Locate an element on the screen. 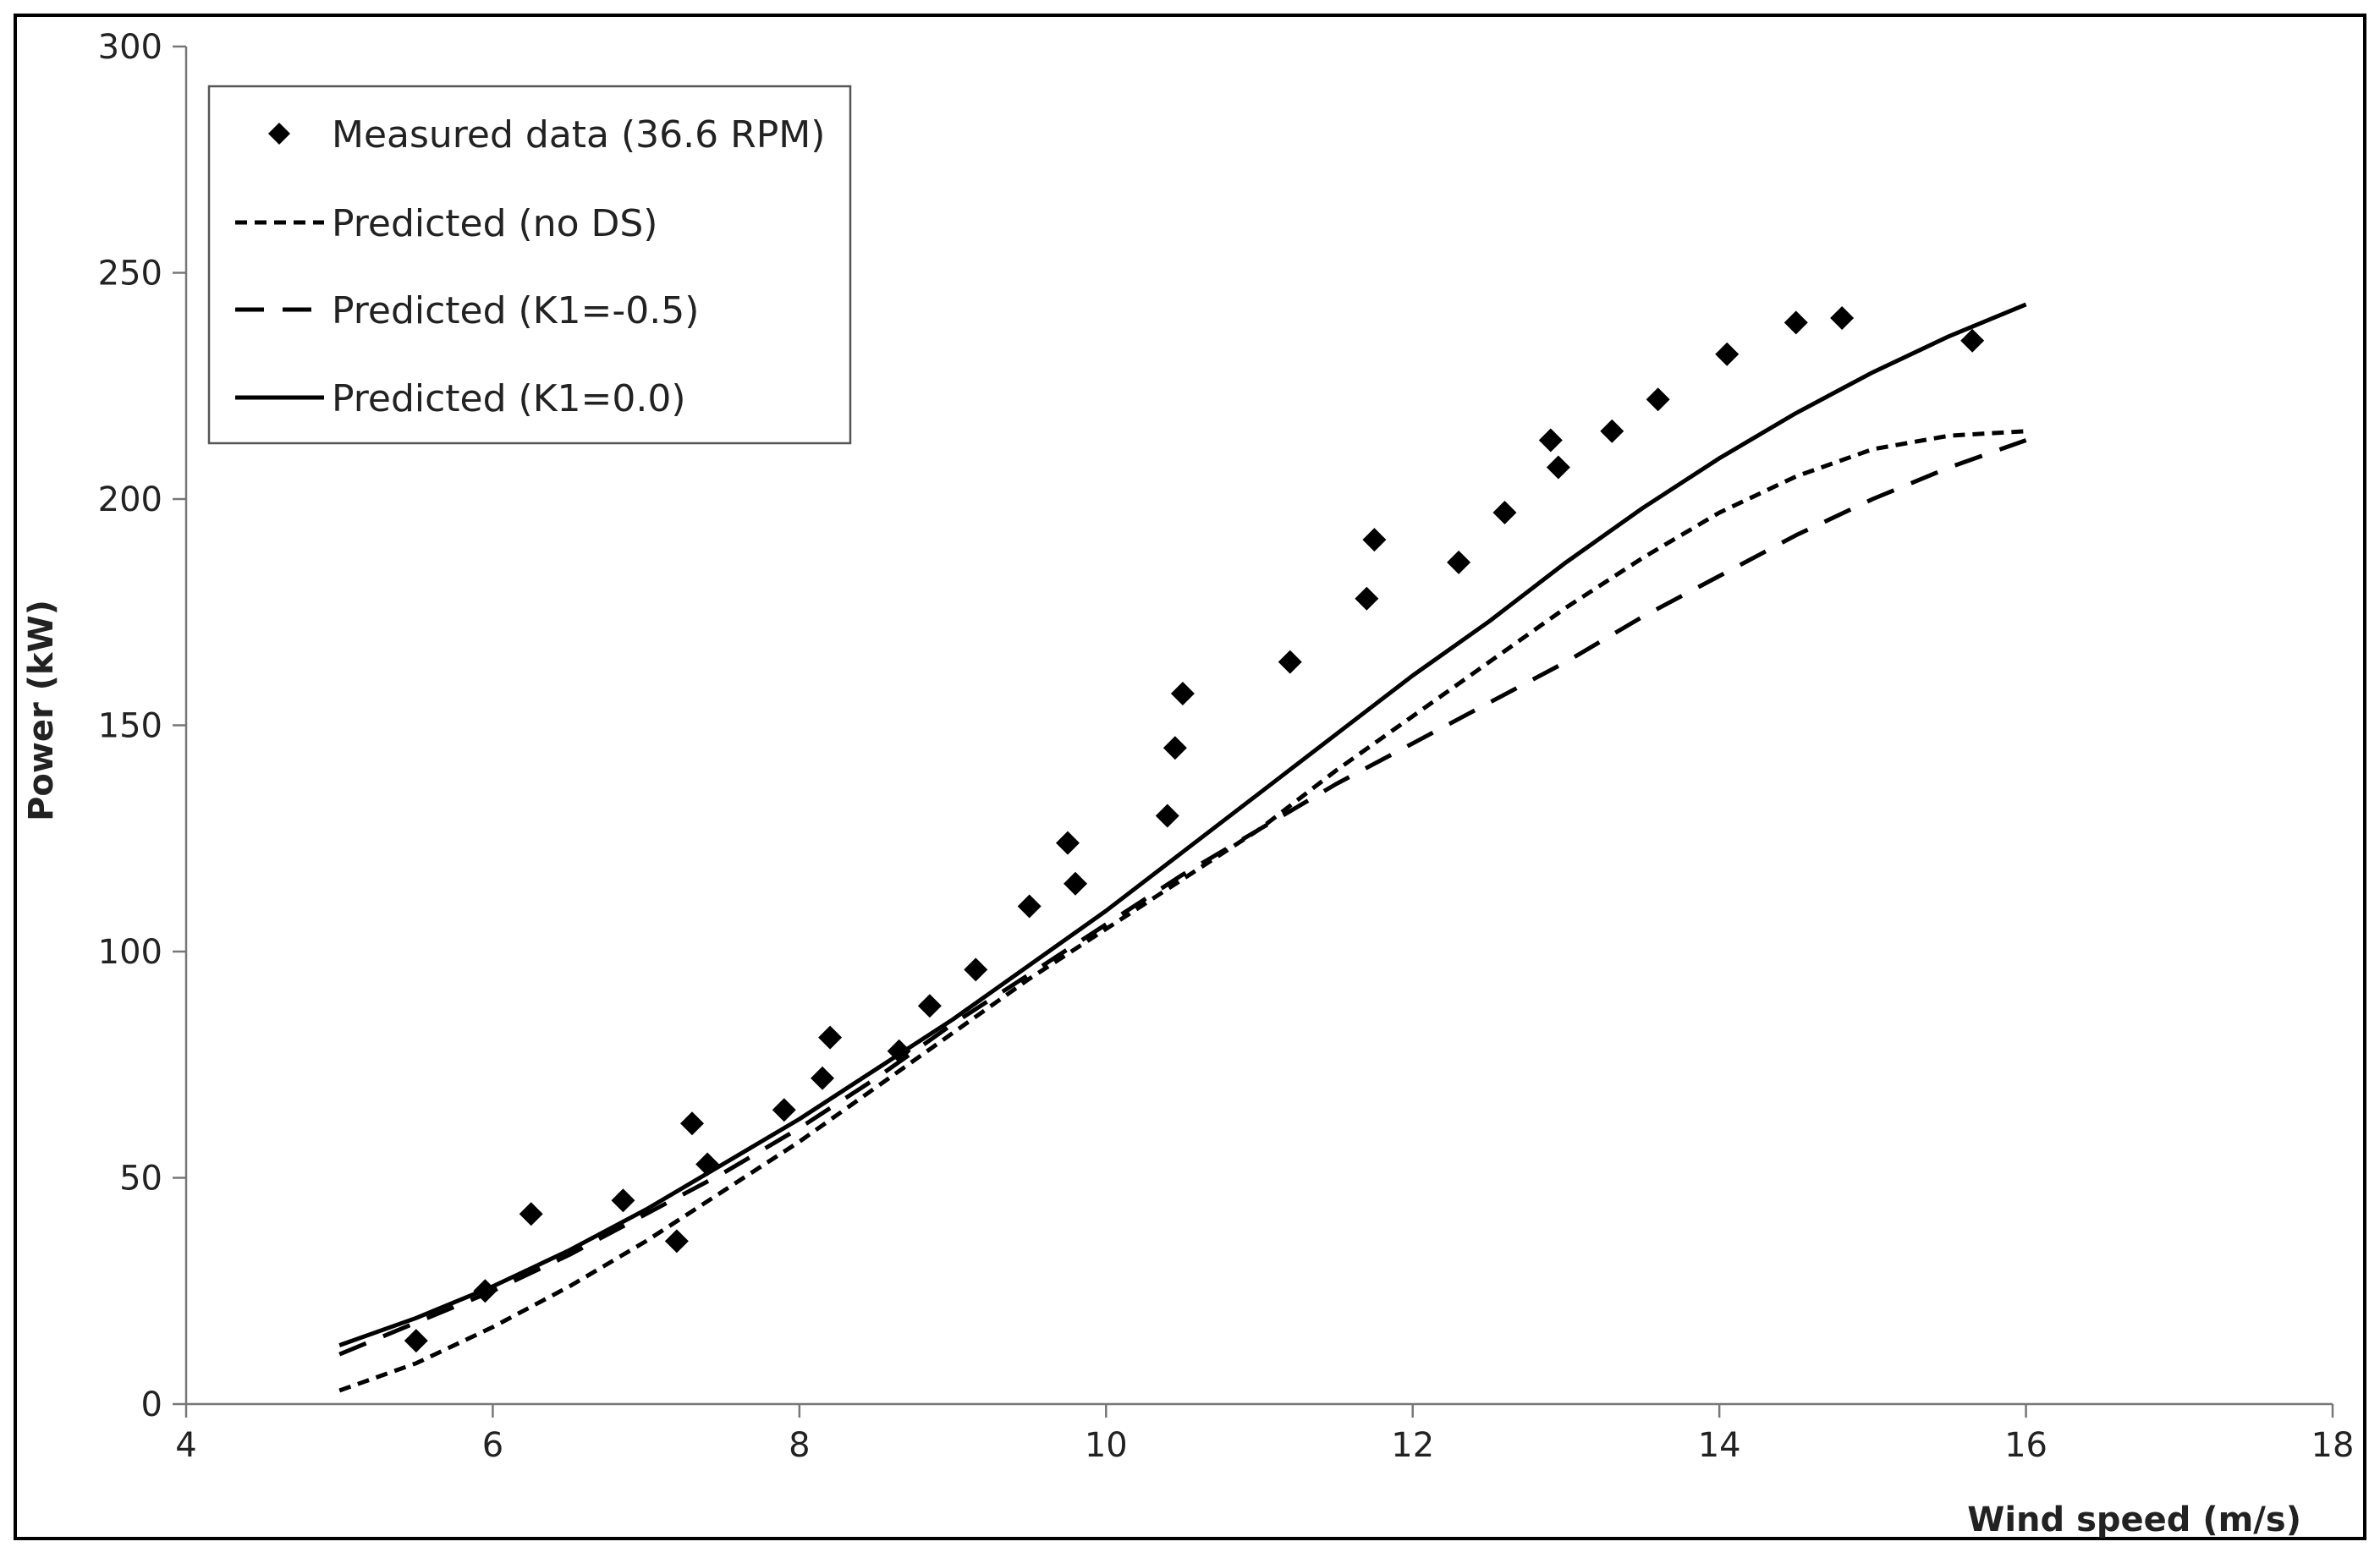 The image size is (2380, 1558). x-tick-label: 18 is located at coordinates (2333, 1446).